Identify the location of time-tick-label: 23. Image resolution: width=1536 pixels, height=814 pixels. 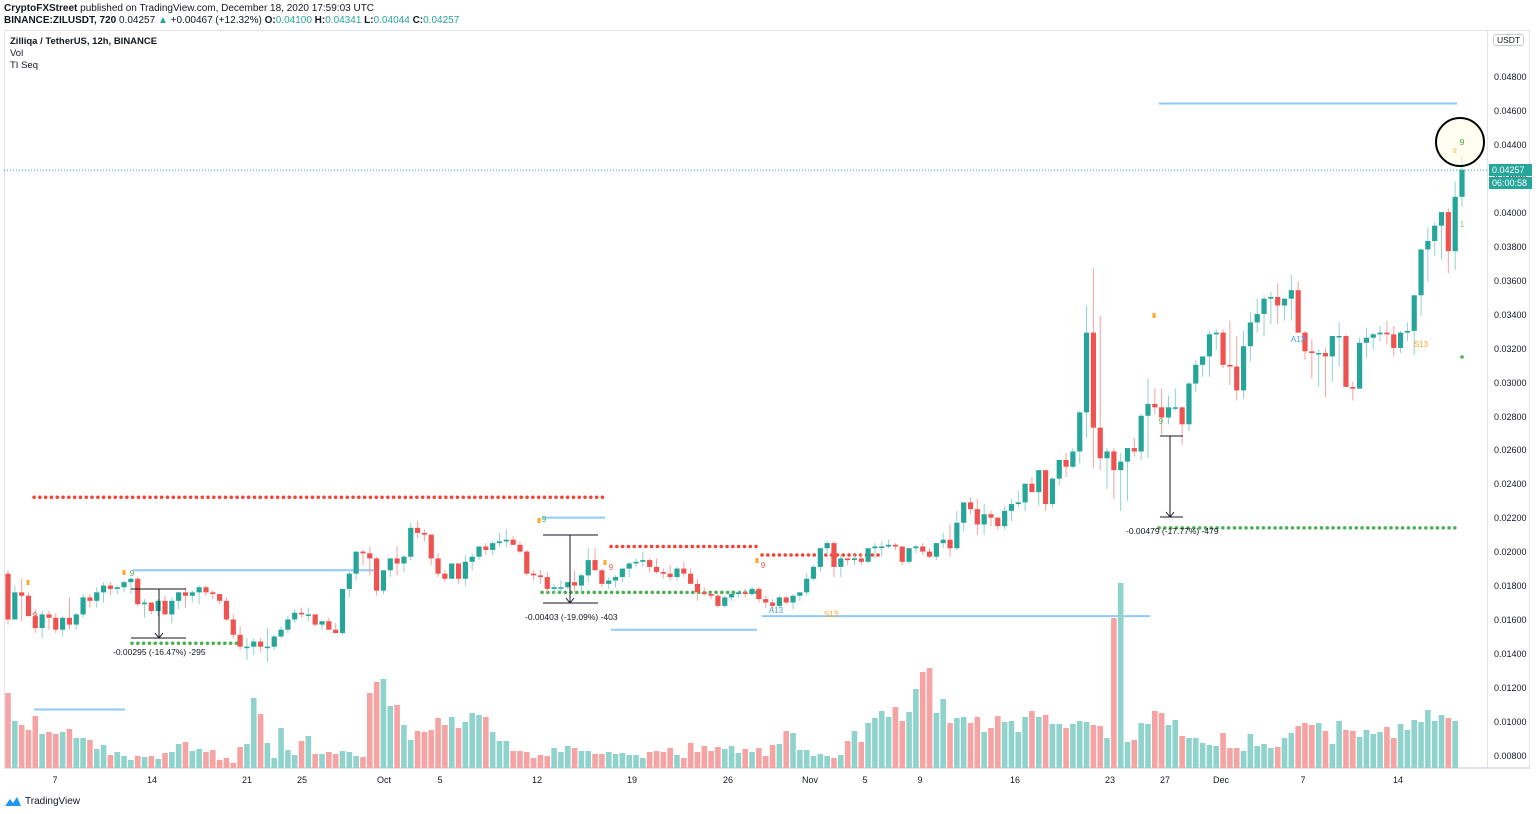
(1110, 780).